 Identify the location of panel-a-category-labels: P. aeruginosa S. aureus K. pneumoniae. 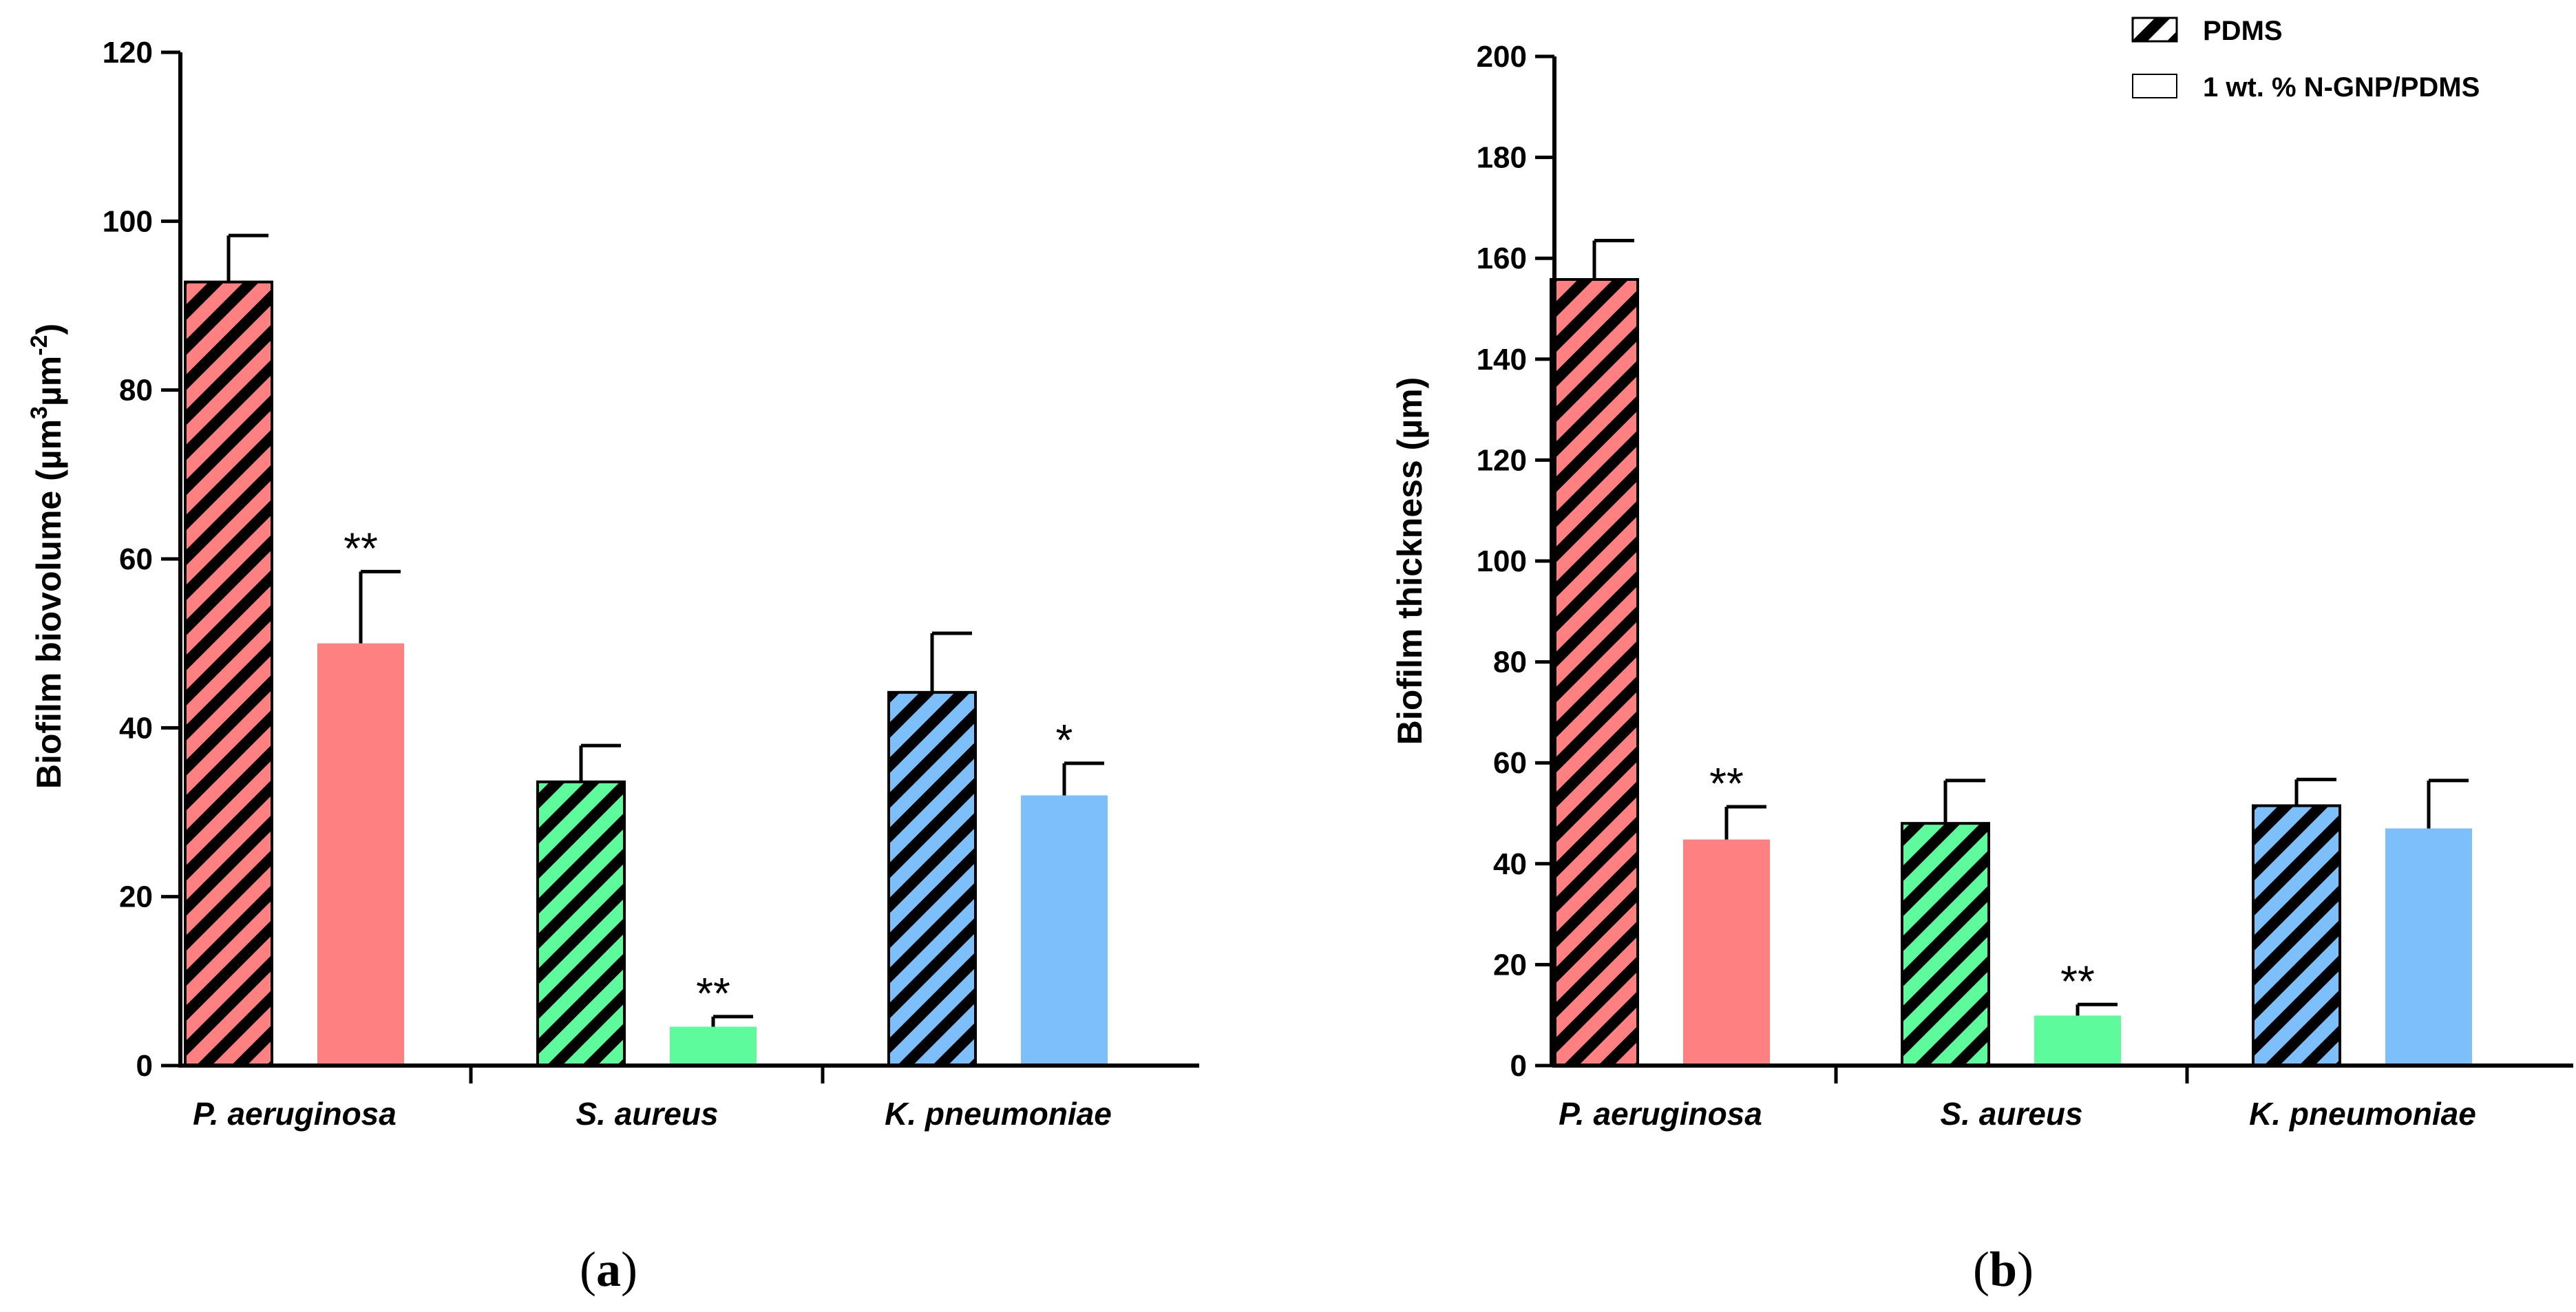
(653, 1114).